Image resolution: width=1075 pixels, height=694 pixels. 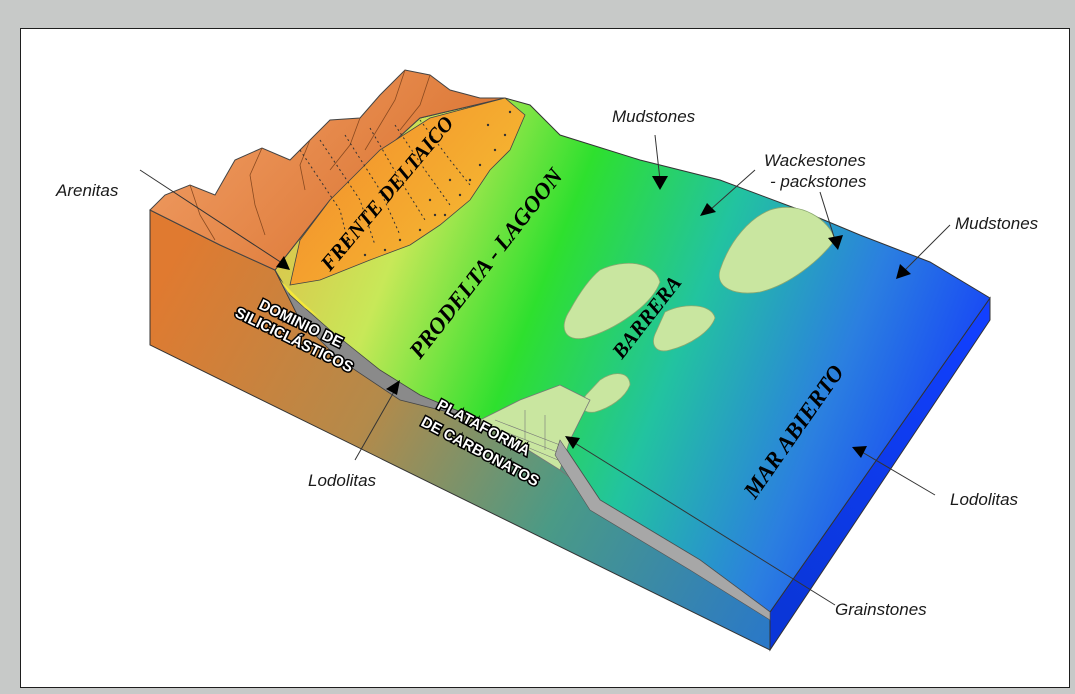 I want to click on label-grainstones: Grainstones, so click(x=881, y=609).